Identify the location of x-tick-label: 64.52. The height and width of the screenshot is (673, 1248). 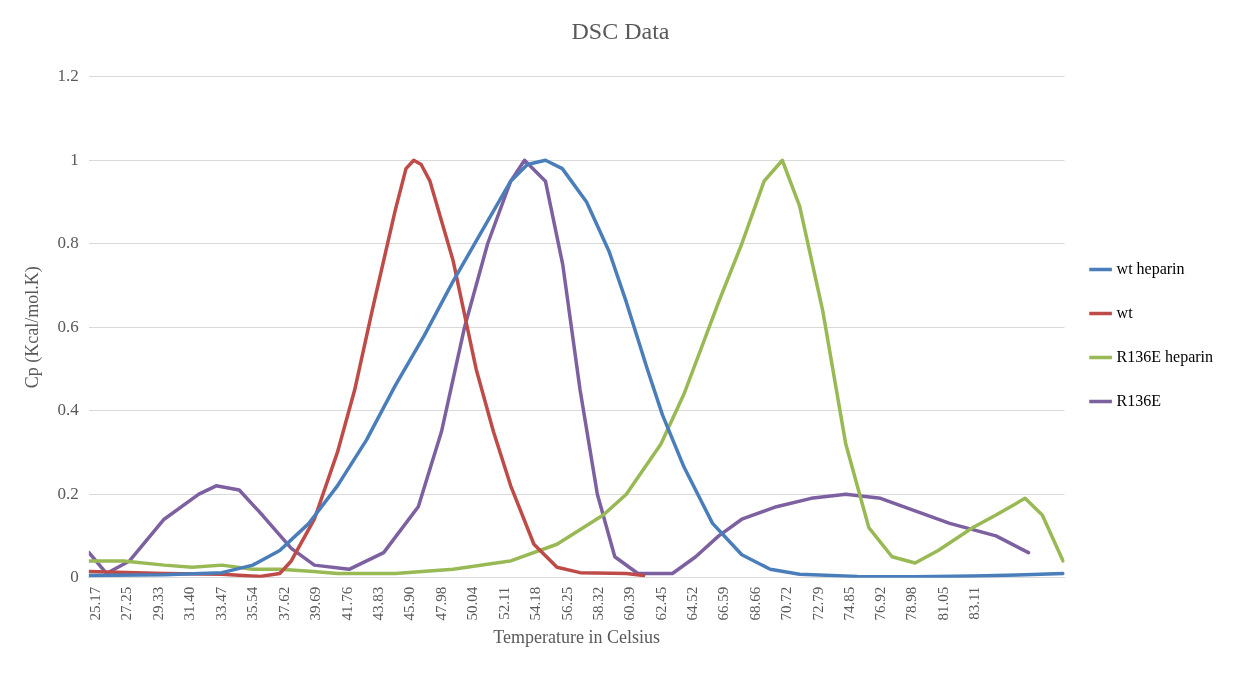
(692, 603).